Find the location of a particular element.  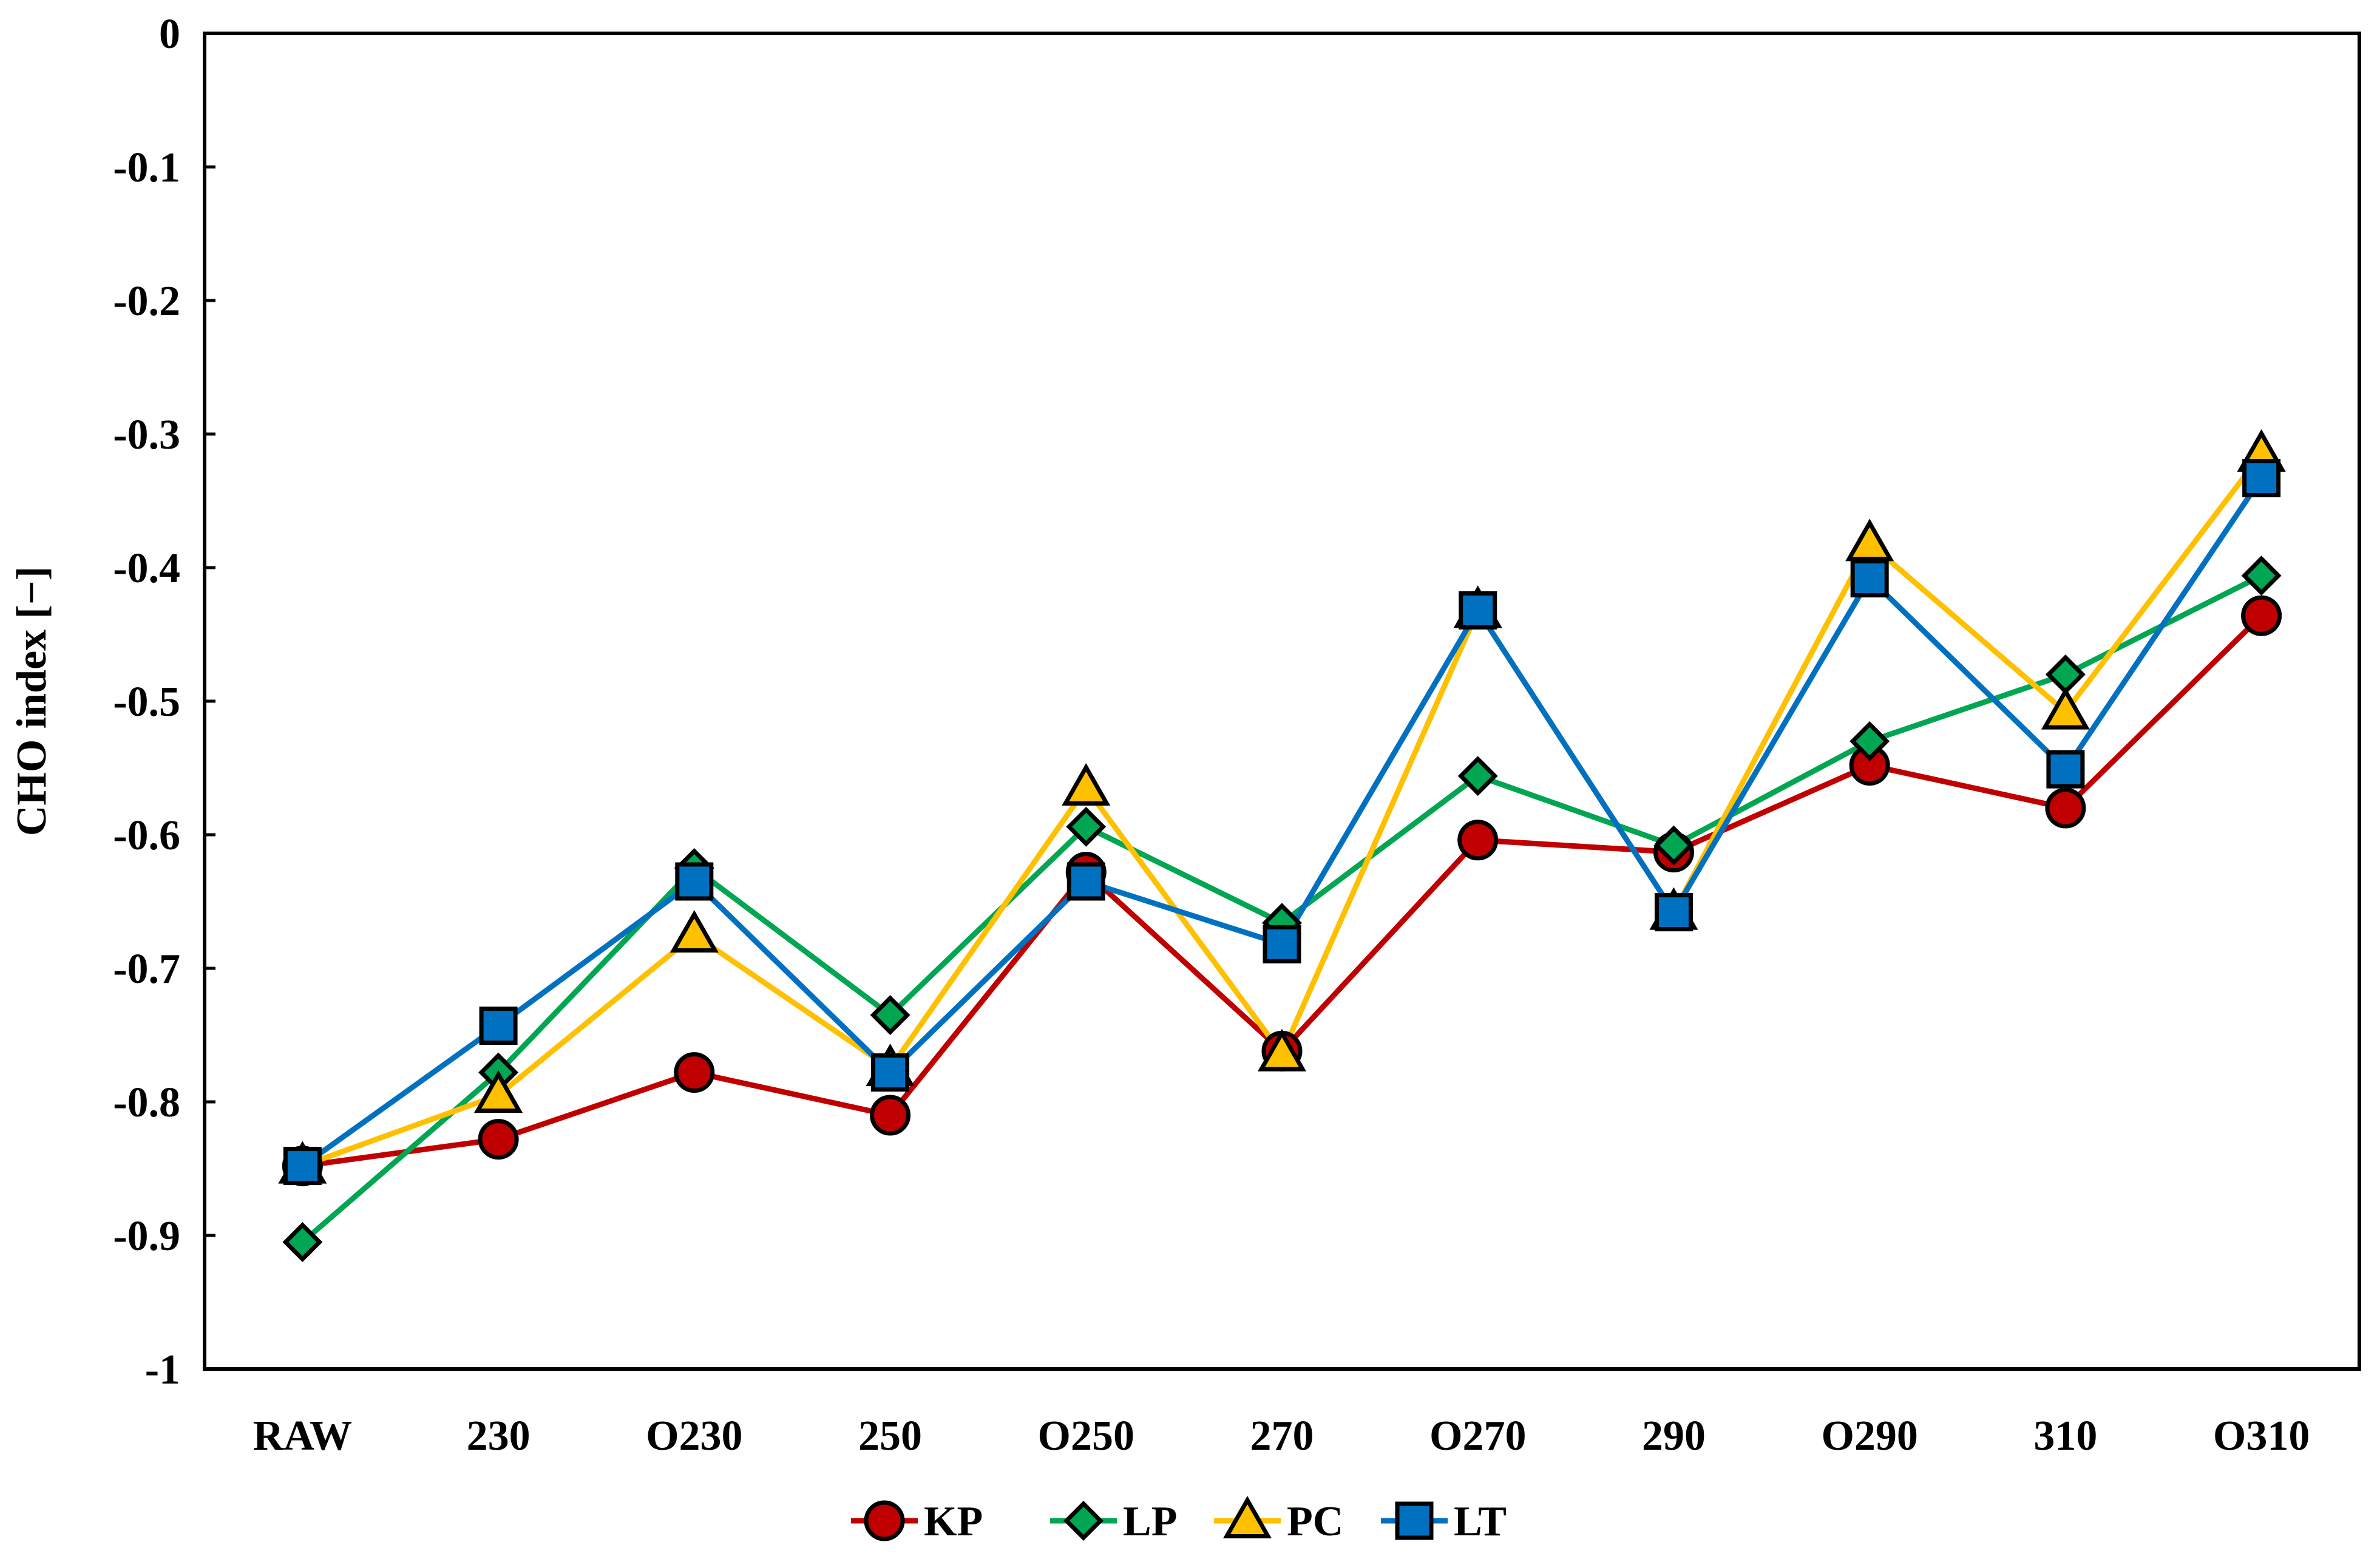

x-tick-label: 290 is located at coordinates (1674, 1436).